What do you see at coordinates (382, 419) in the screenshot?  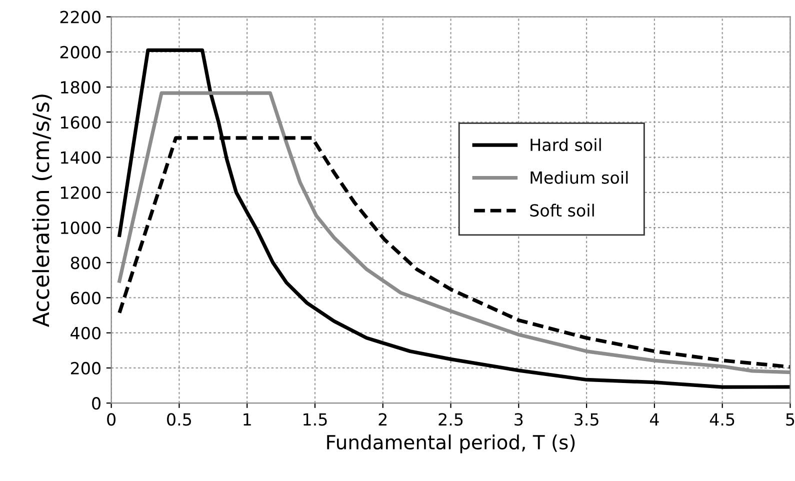 I see `x-tick-label: 2` at bounding box center [382, 419].